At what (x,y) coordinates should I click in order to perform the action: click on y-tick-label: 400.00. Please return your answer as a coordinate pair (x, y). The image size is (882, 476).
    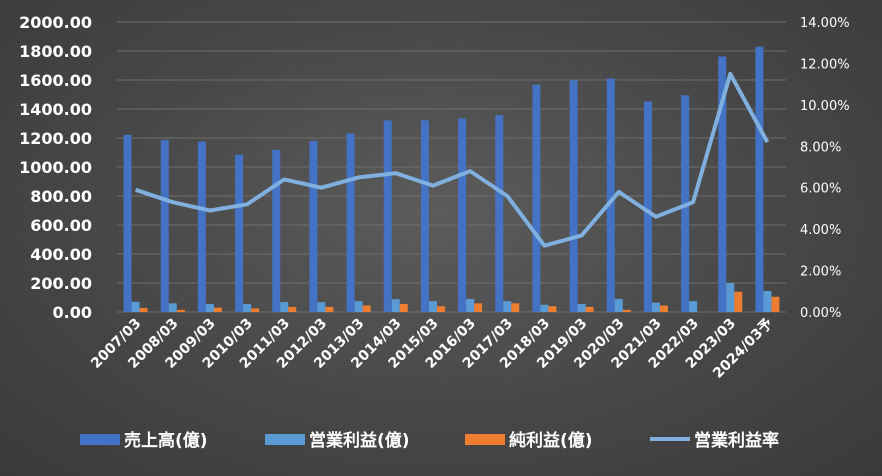
    Looking at the image, I should click on (61, 254).